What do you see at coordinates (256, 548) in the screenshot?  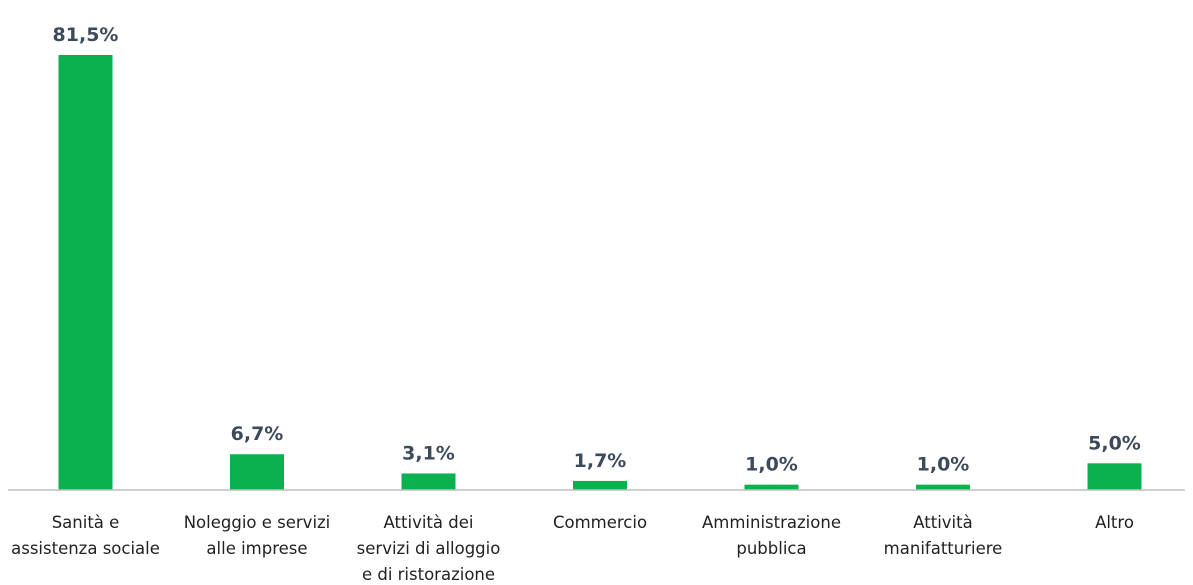 I see `category-label-line: alle imprese` at bounding box center [256, 548].